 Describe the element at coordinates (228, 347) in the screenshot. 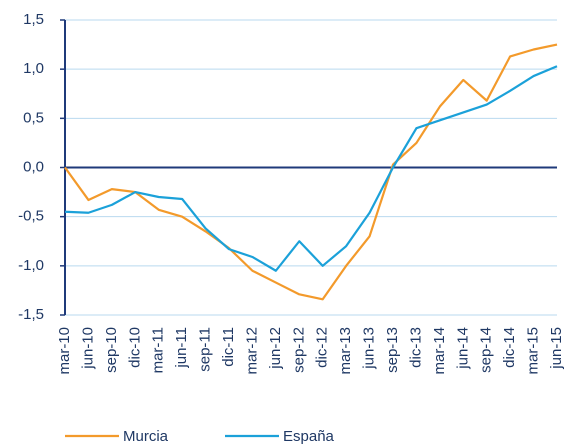

I see `x-tick-label: dic-11` at that location.